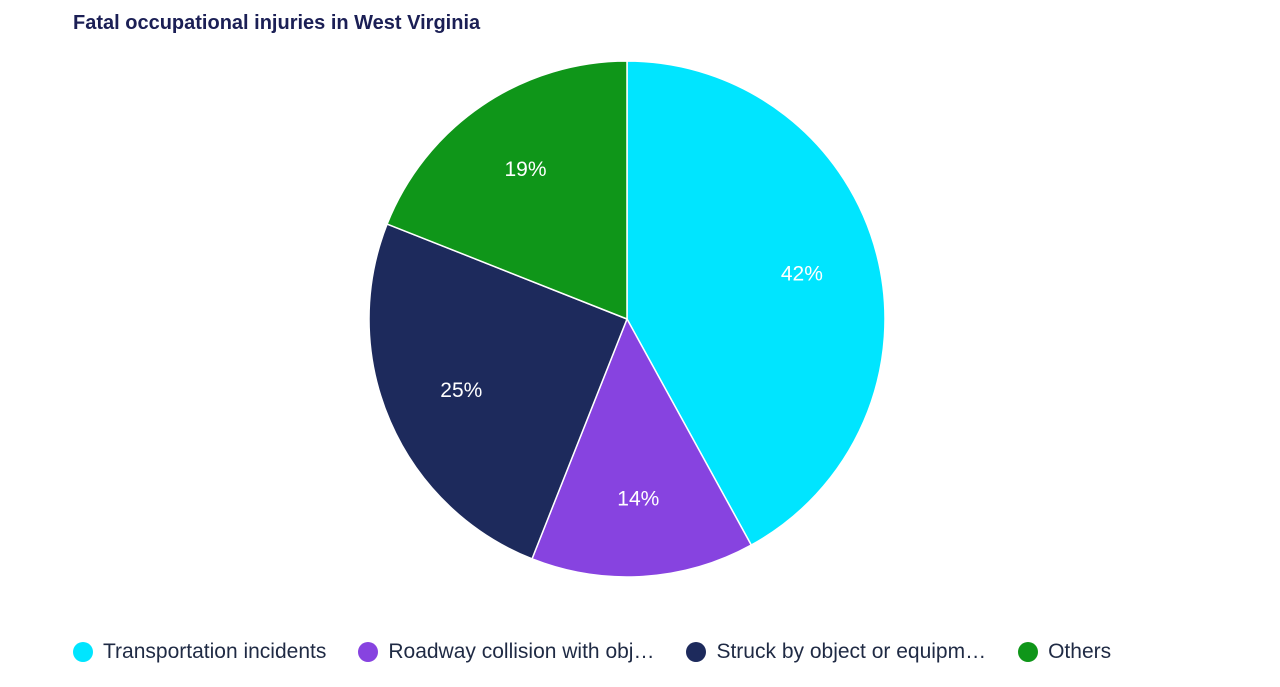  I want to click on data-label-transportation-incidents: 42%, so click(802, 274).